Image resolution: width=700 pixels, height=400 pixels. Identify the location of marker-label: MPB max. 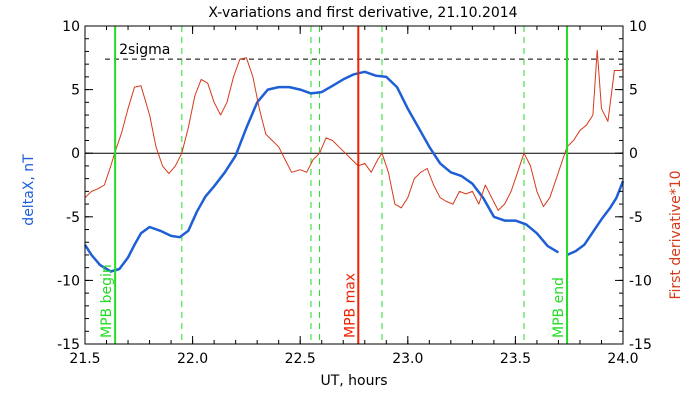
(350, 305).